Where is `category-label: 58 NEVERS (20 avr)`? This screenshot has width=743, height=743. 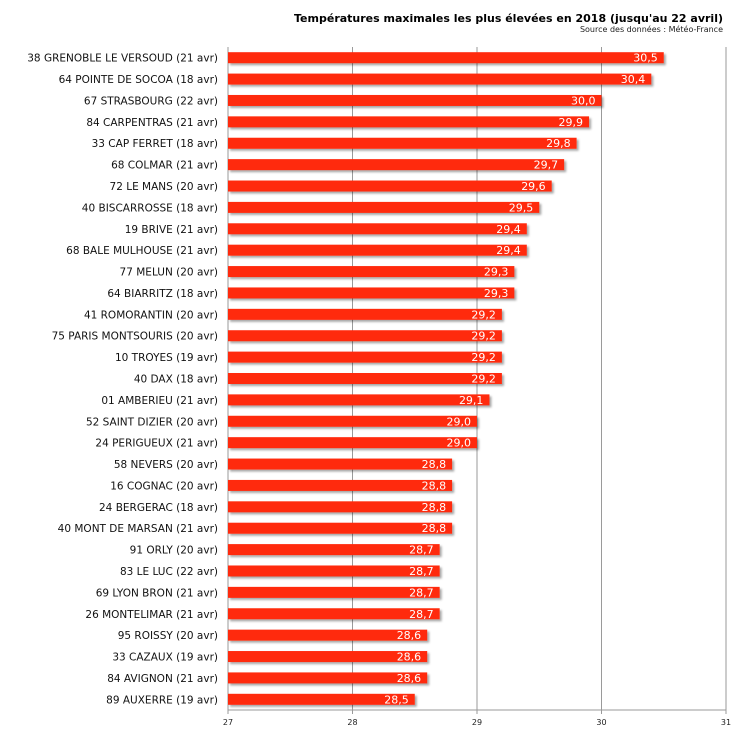
category-label: 58 NEVERS (20 avr) is located at coordinates (166, 465).